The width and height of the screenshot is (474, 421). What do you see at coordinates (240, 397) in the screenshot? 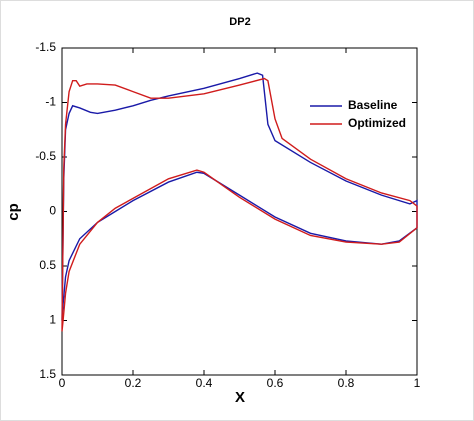
I see `x-axis-label: X` at bounding box center [240, 397].